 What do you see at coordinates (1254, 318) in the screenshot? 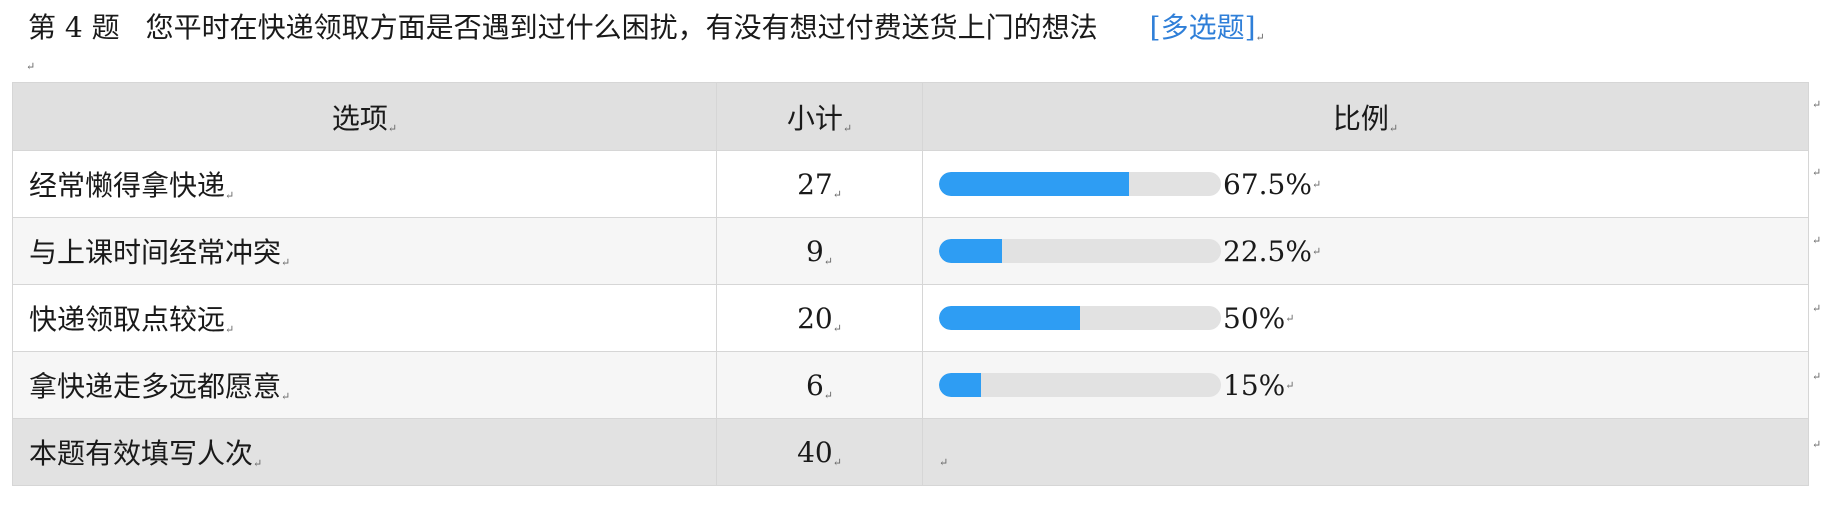
I see `percent-label: 50%` at bounding box center [1254, 318].